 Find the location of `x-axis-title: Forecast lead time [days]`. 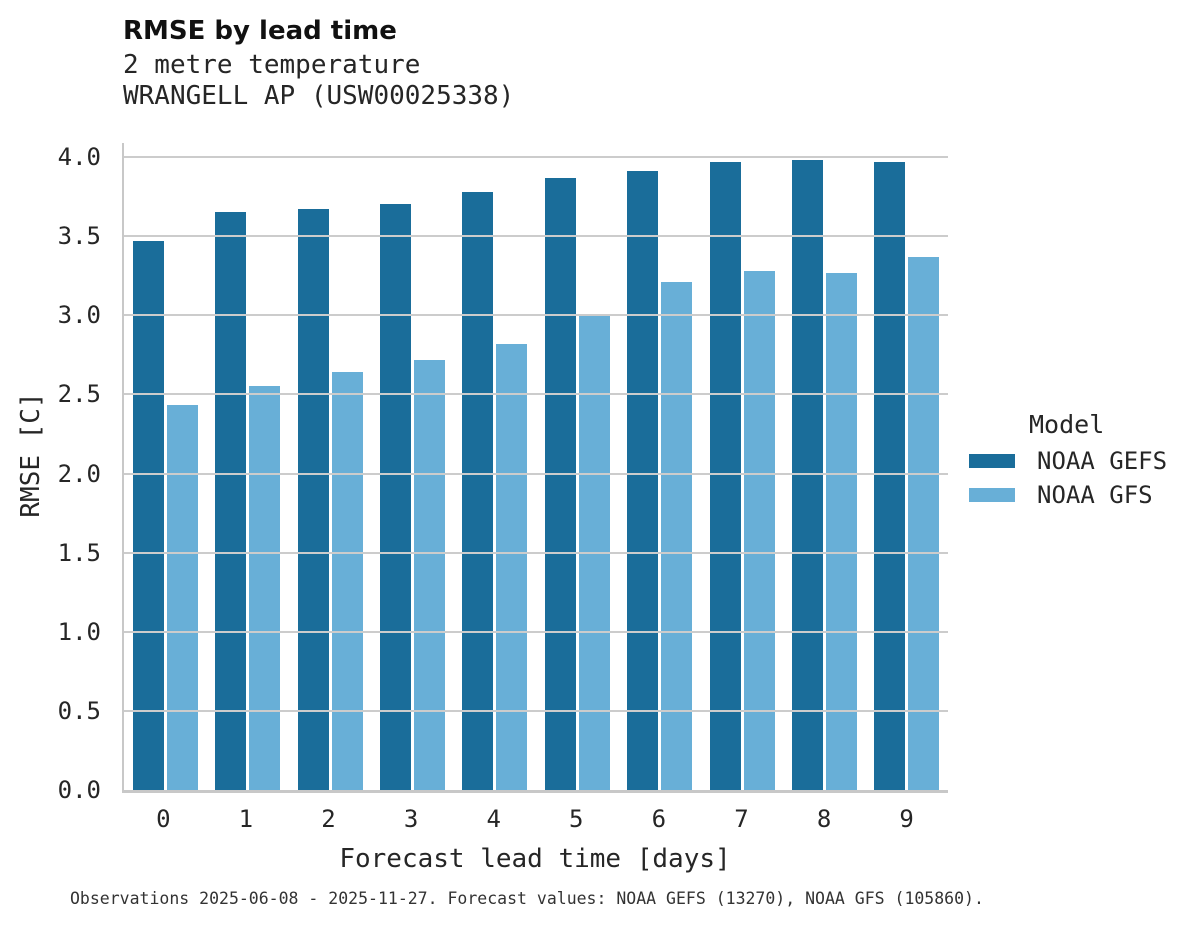

x-axis-title: Forecast lead time [days] is located at coordinates (535, 859).